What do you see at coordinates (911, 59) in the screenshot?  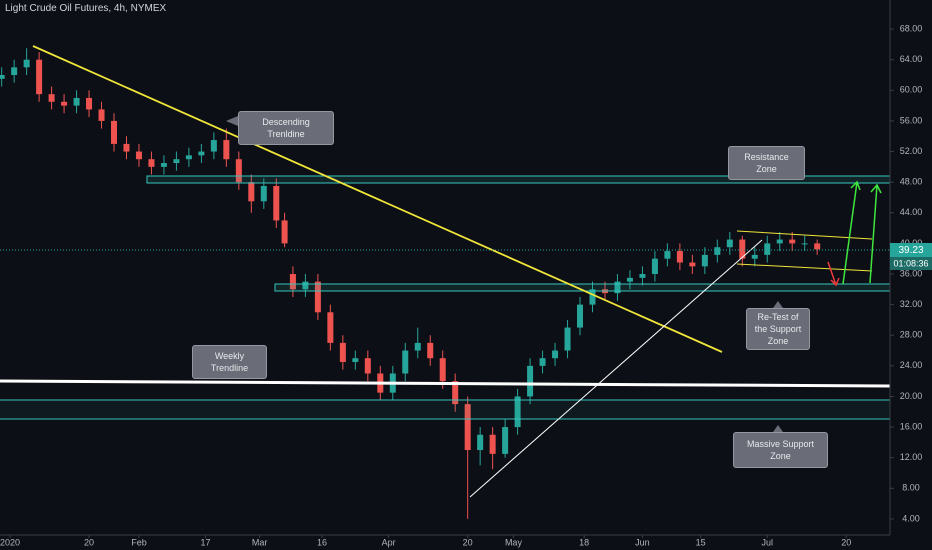 I see `y-tick-label: 64.00` at bounding box center [911, 59].